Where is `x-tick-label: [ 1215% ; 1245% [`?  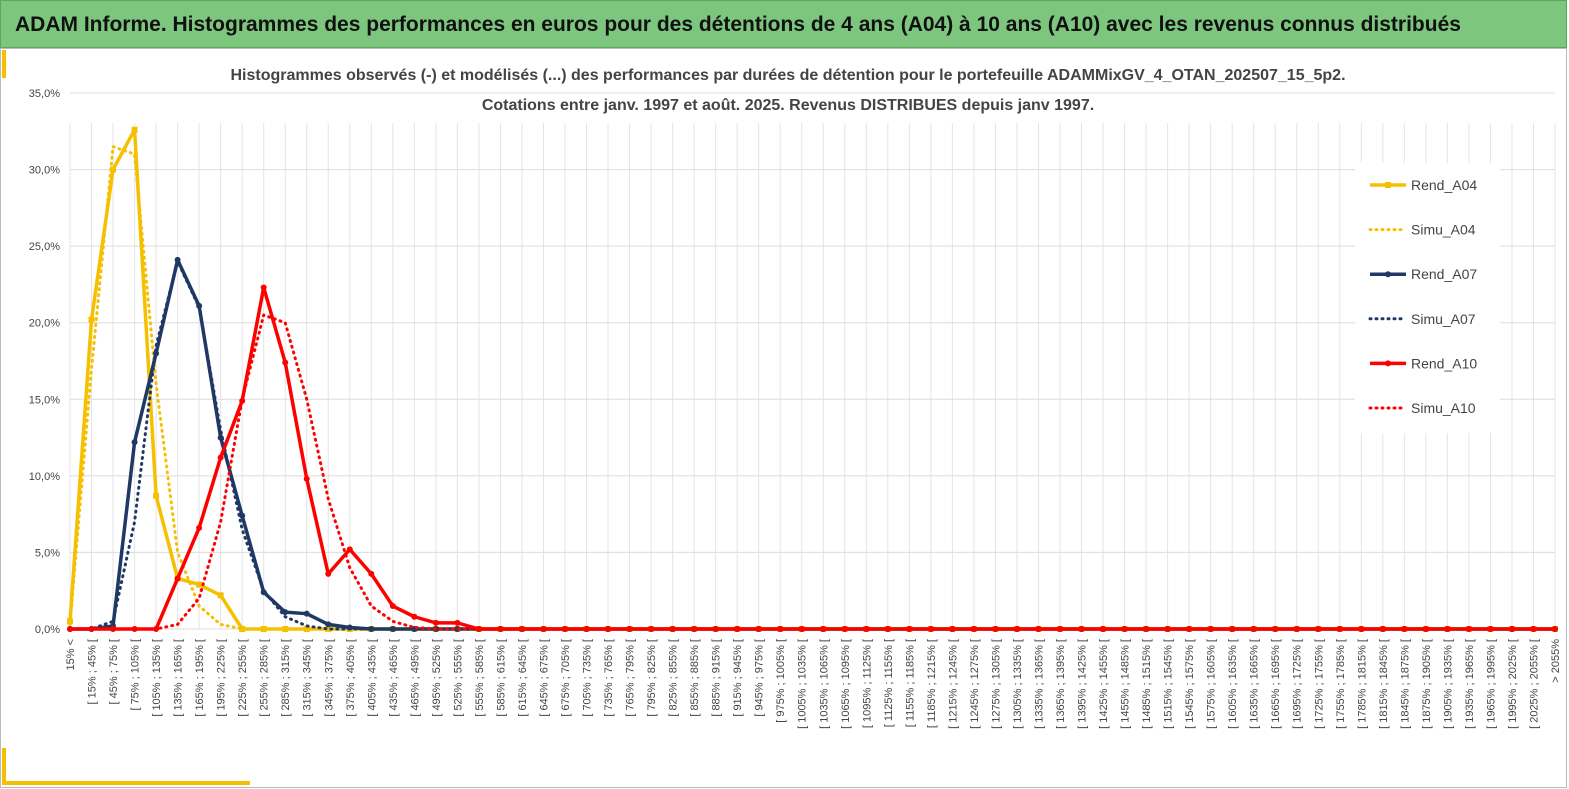 x-tick-label: [ 1215% ; 1245% [ is located at coordinates (953, 684).